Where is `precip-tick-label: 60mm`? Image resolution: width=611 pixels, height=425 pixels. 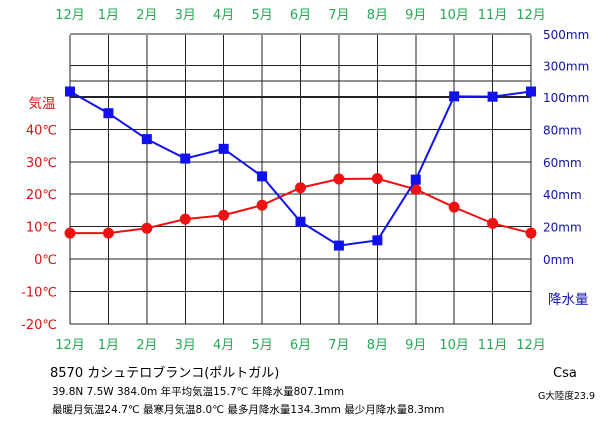
precip-tick-label: 60mm is located at coordinates (562, 163).